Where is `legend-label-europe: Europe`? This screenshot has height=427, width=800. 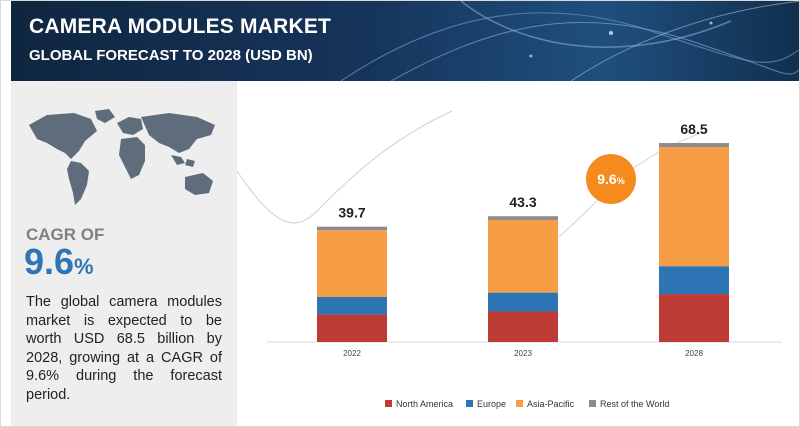
legend-label-europe: Europe is located at coordinates (491, 404).